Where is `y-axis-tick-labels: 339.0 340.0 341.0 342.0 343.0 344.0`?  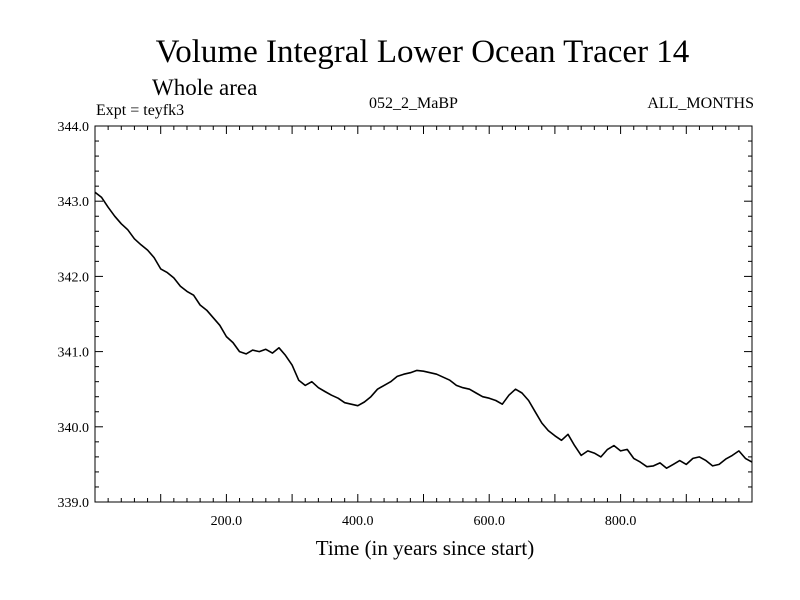
y-axis-tick-labels: 339.0 340.0 341.0 342.0 343.0 344.0 is located at coordinates (74, 315).